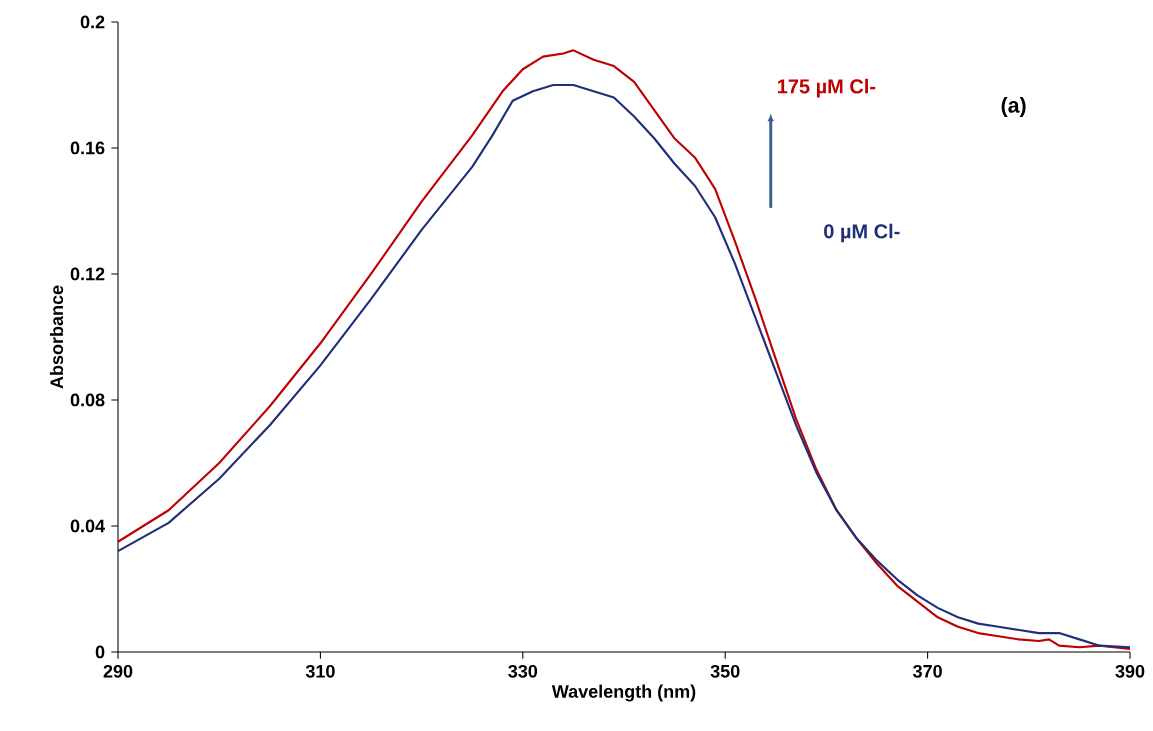 This screenshot has height=731, width=1153. What do you see at coordinates (92, 22) in the screenshot?
I see `y-tick-label: 0.2` at bounding box center [92, 22].